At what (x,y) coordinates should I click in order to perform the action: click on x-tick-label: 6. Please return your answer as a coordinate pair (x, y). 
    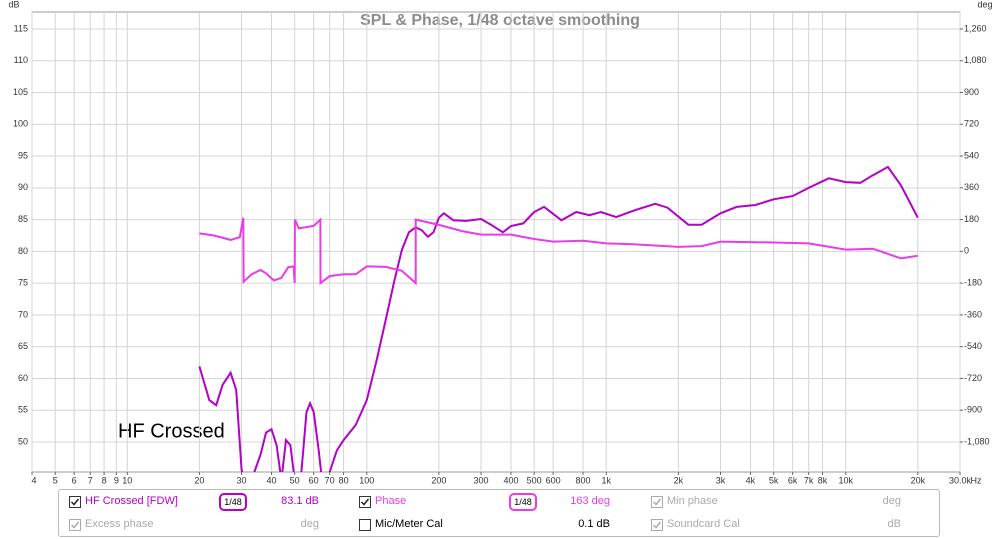
    Looking at the image, I should click on (74, 480).